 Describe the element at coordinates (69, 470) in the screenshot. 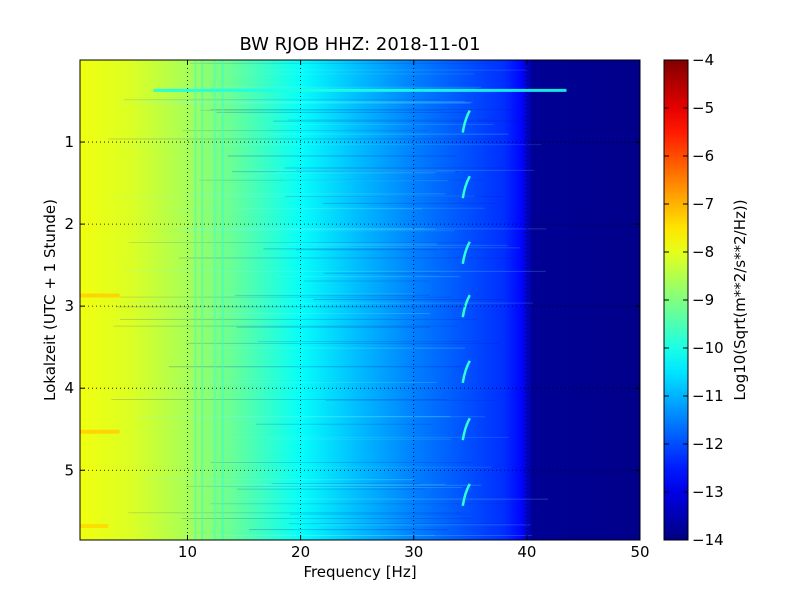

I see `y-tick-label: 5` at that location.